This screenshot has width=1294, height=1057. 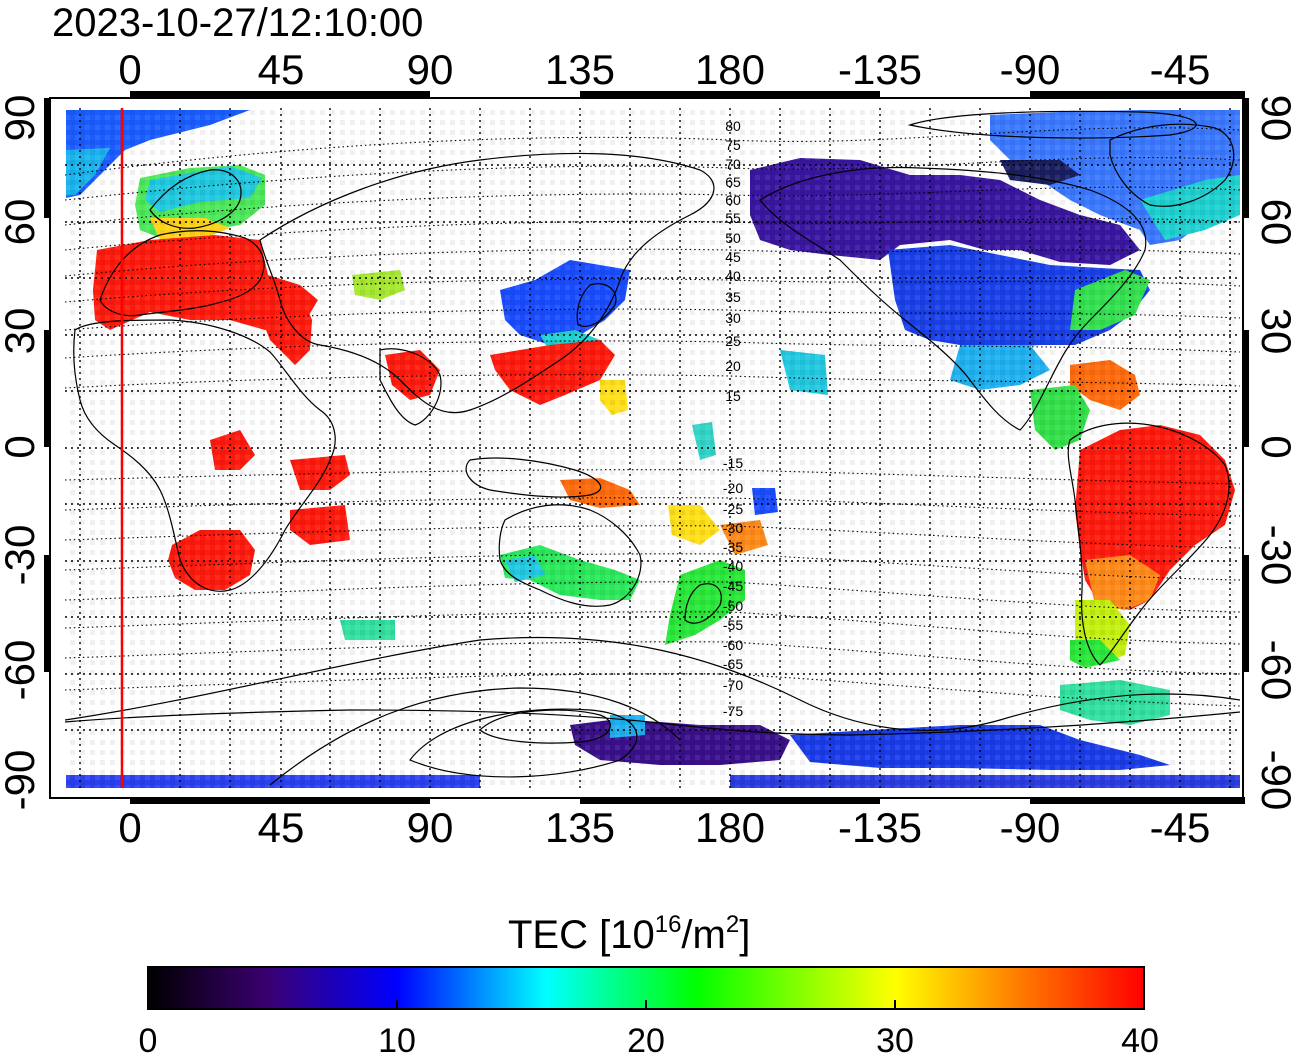 I want to click on coast-japan, so click(x=596, y=305).